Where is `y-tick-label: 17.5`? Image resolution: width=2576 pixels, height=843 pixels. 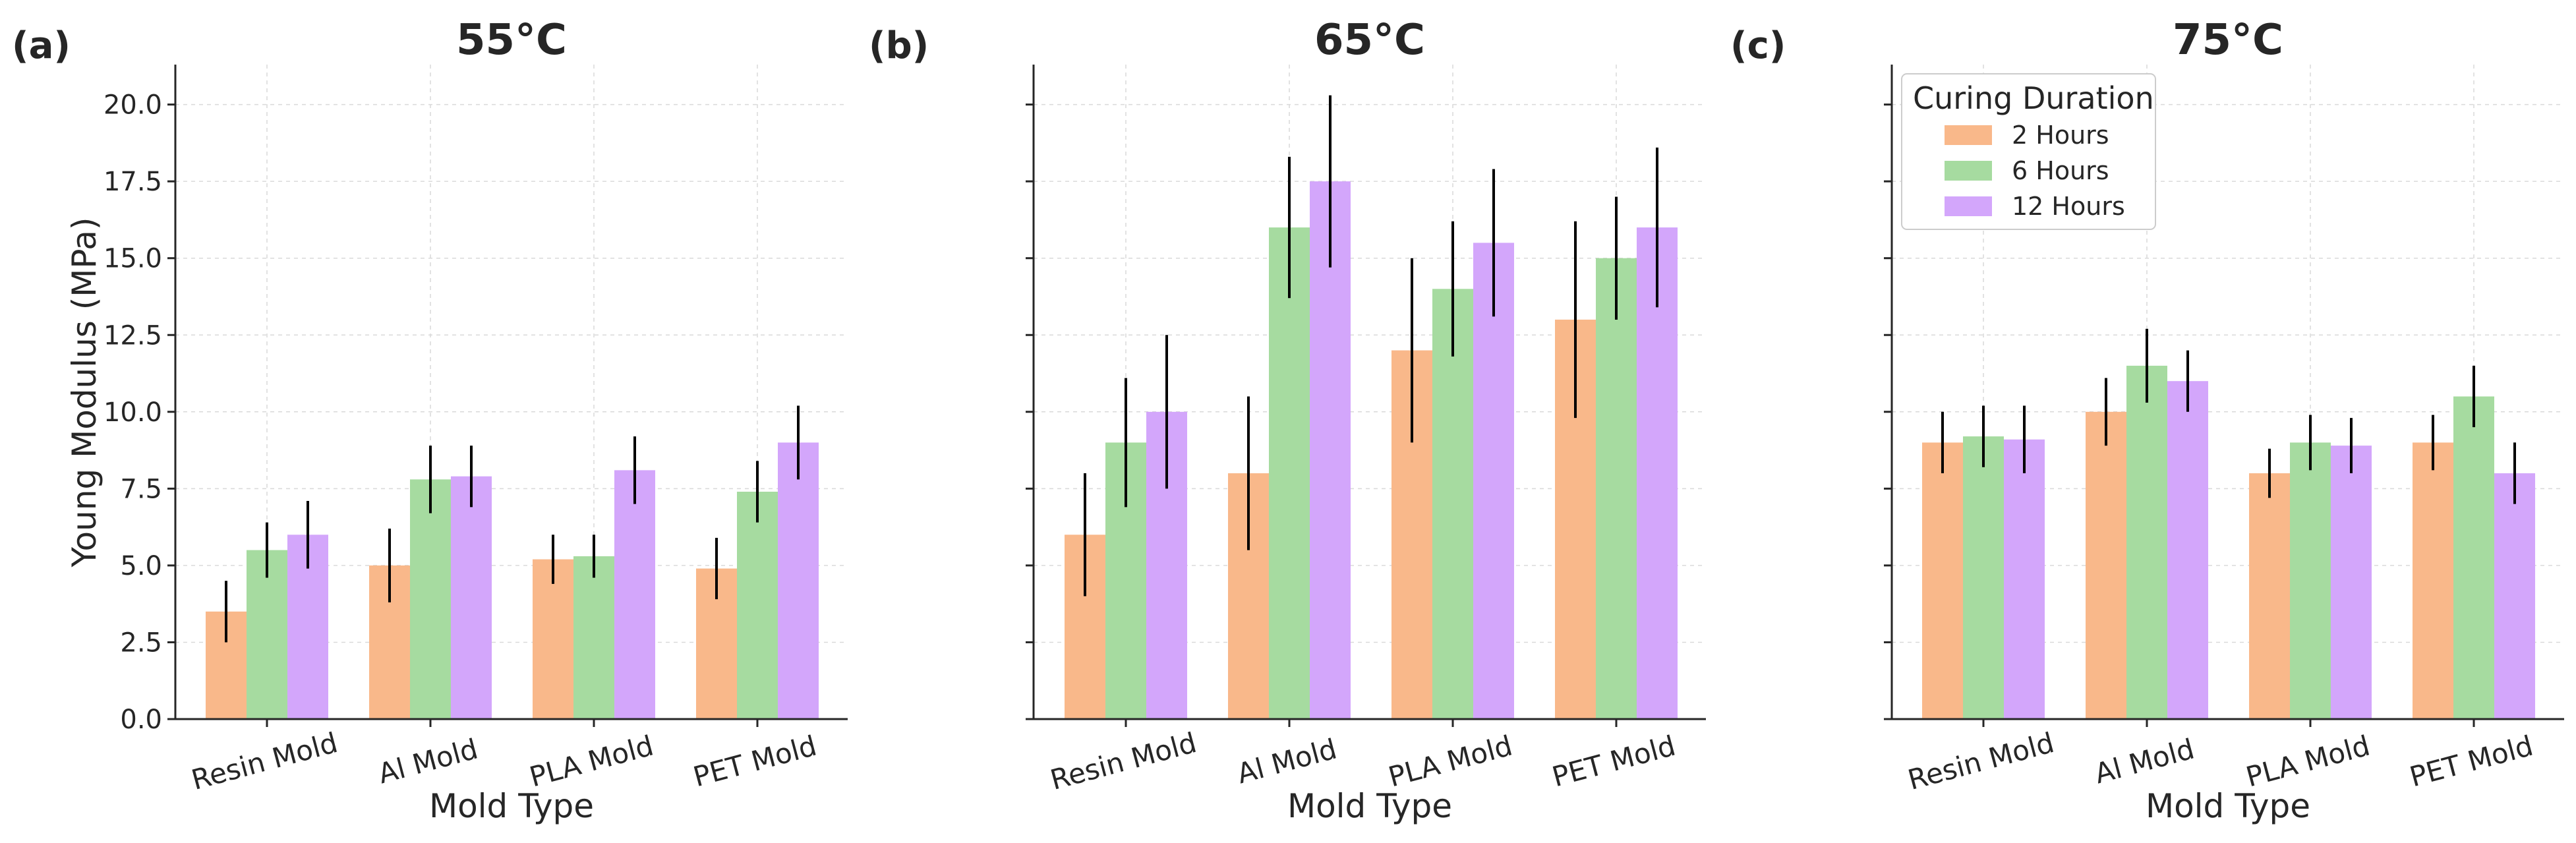 y-tick-label: 17.5 is located at coordinates (132, 182).